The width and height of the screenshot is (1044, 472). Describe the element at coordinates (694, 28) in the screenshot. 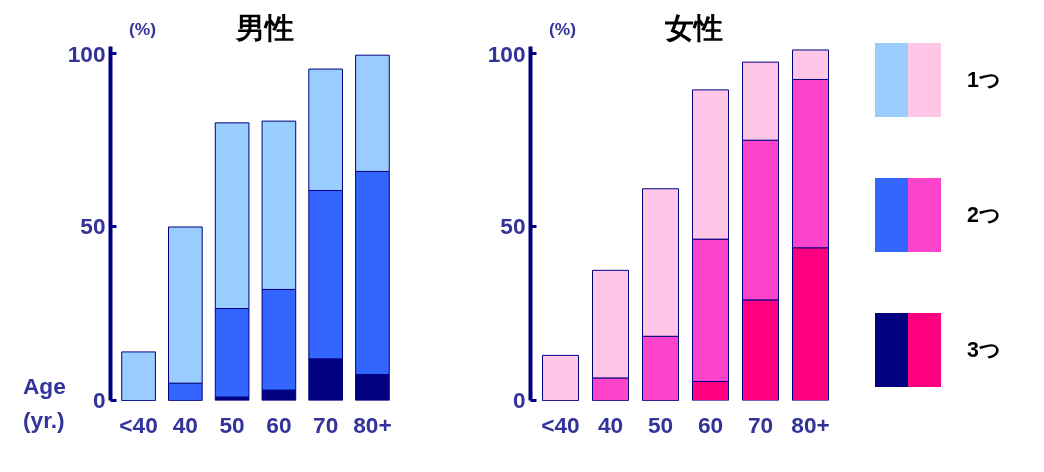

I see `chart-title: 女性` at that location.